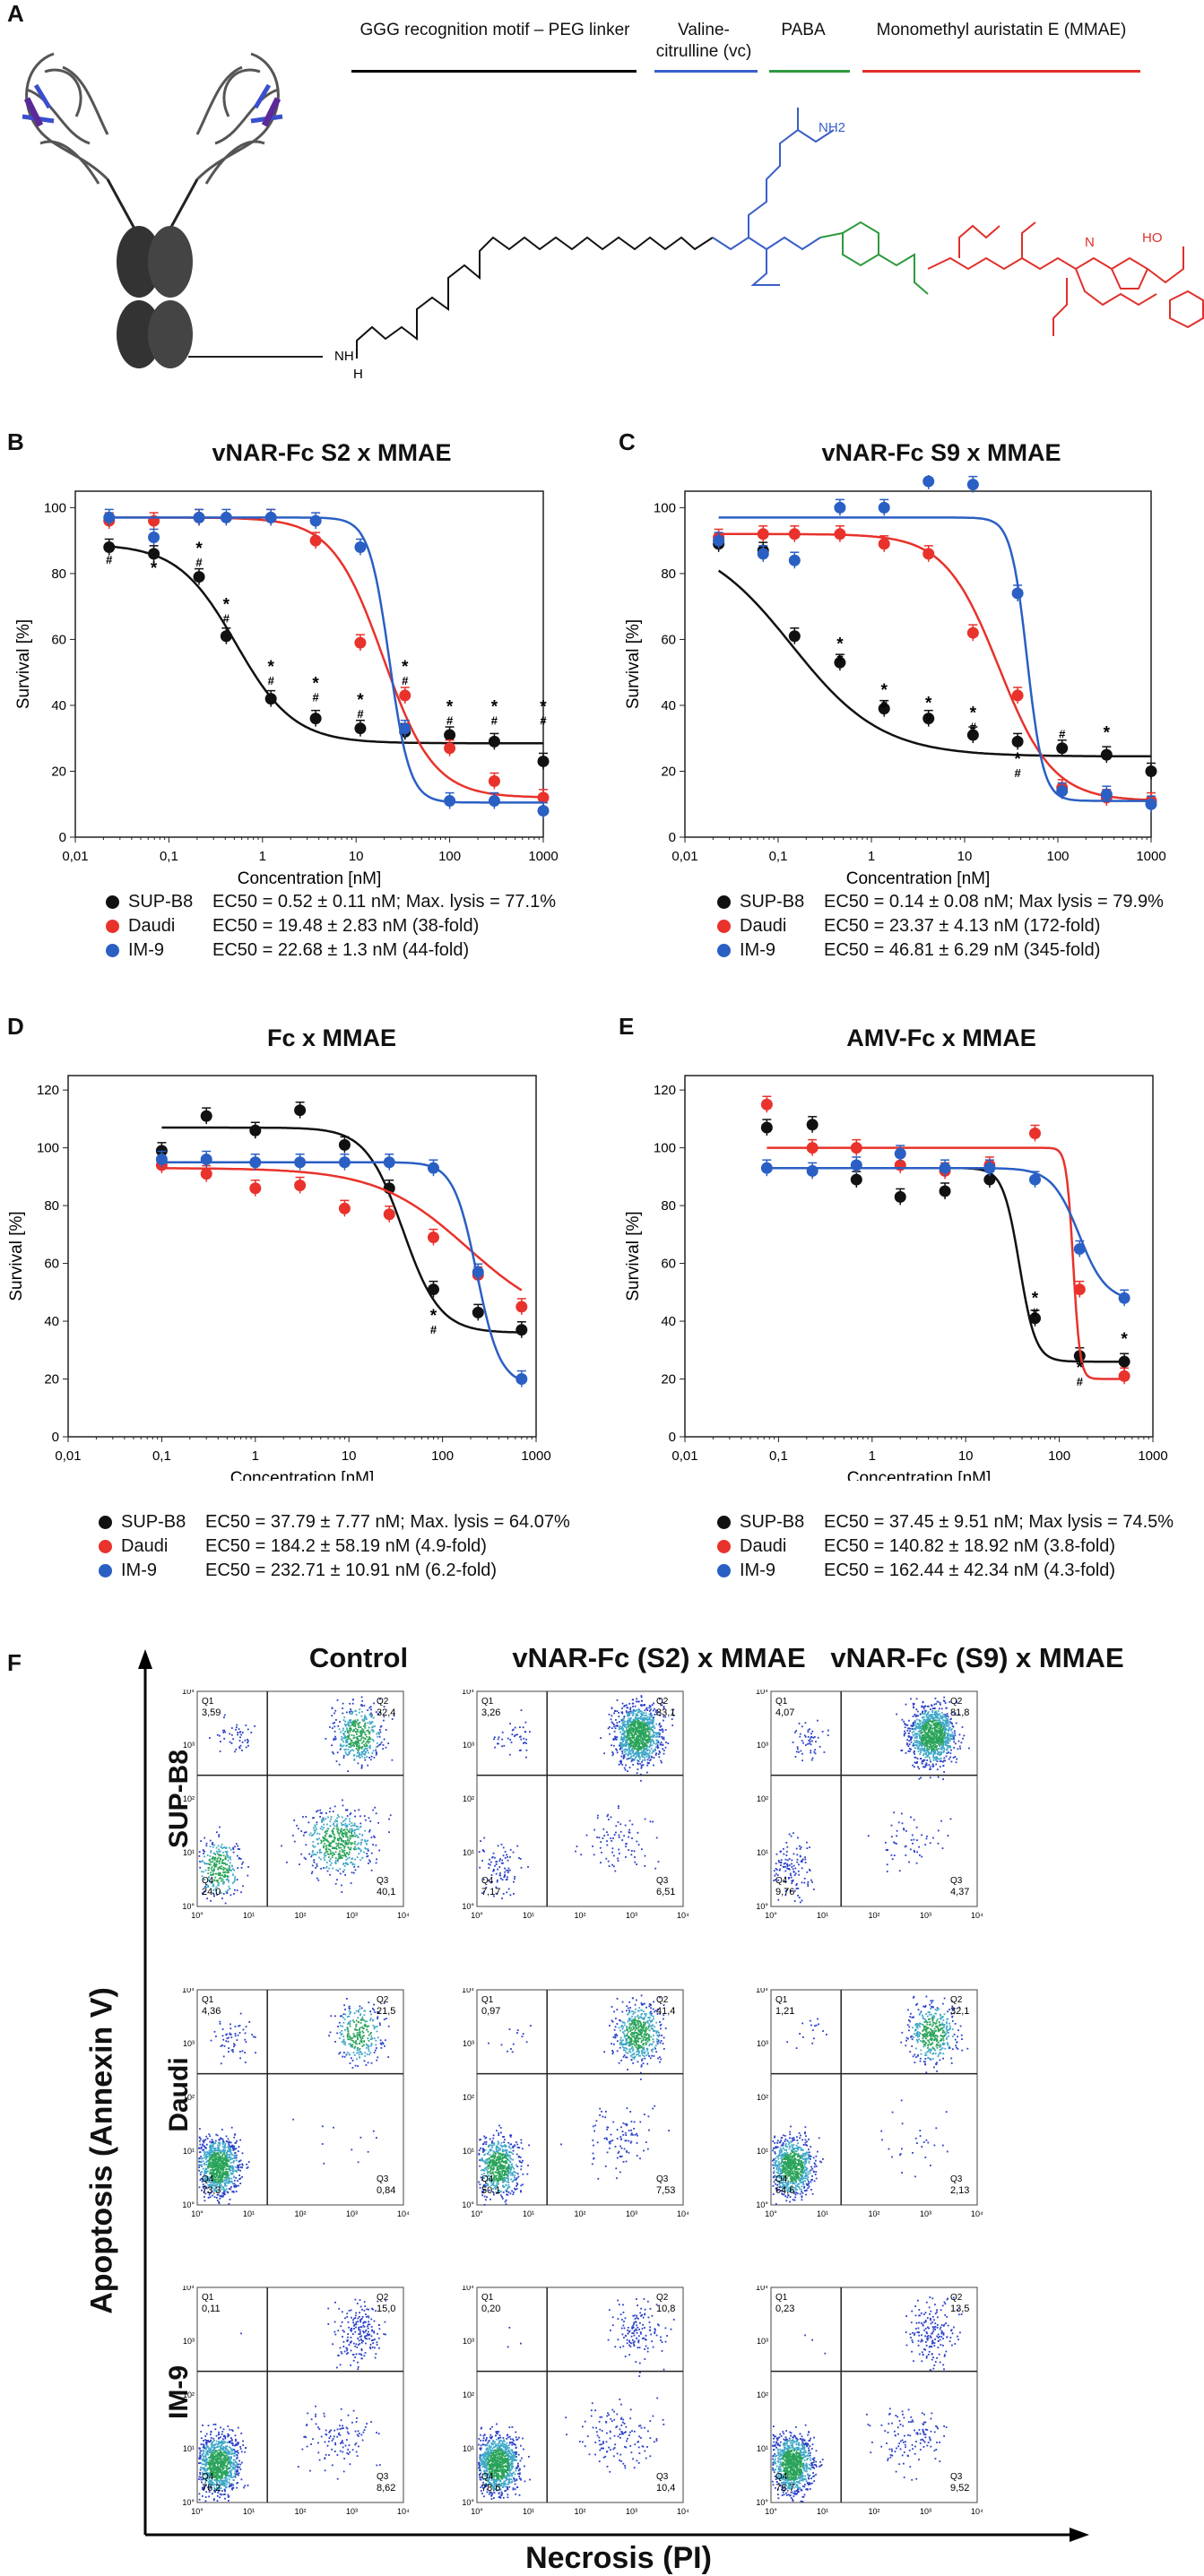  I want to click on legend-label-sup: SUP-B8, so click(163, 1522).